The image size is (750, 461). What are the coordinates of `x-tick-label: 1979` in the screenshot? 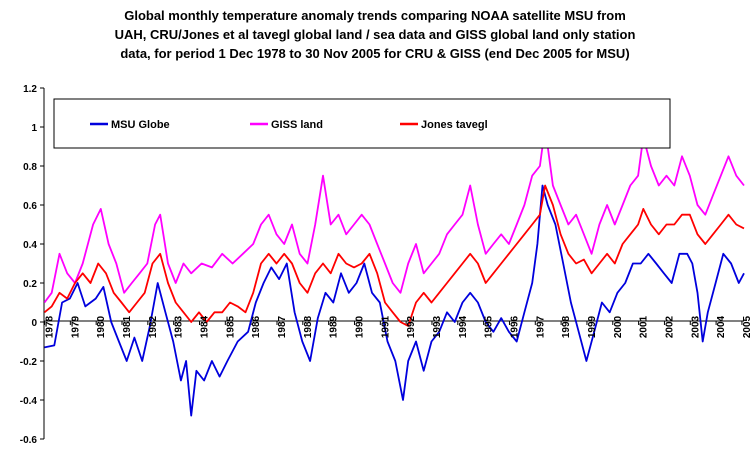 It's located at (75, 326).